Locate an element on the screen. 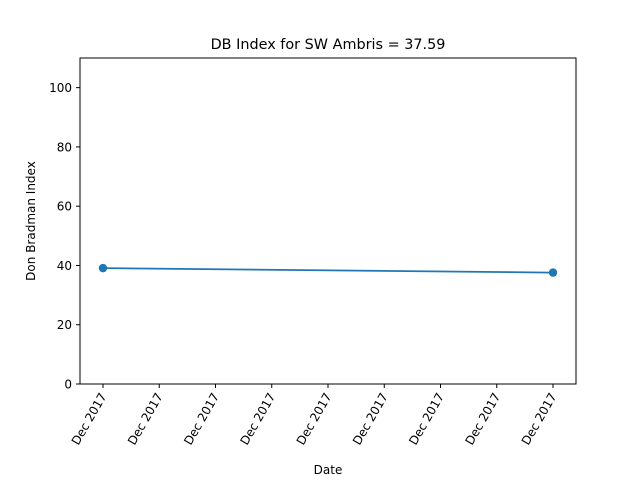 This screenshot has height=480, width=640. y-tick-label: 60 is located at coordinates (64, 207).